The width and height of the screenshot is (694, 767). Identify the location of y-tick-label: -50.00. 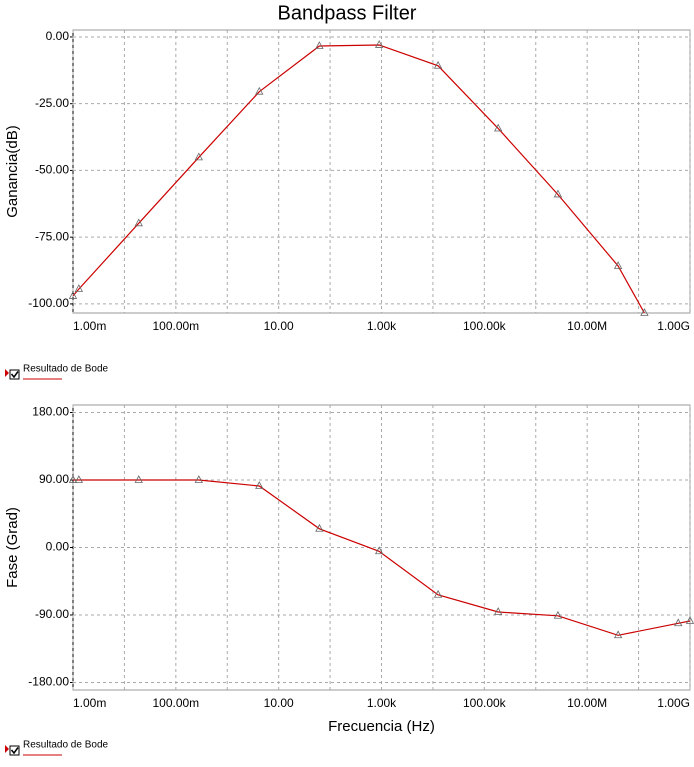
(52, 170).